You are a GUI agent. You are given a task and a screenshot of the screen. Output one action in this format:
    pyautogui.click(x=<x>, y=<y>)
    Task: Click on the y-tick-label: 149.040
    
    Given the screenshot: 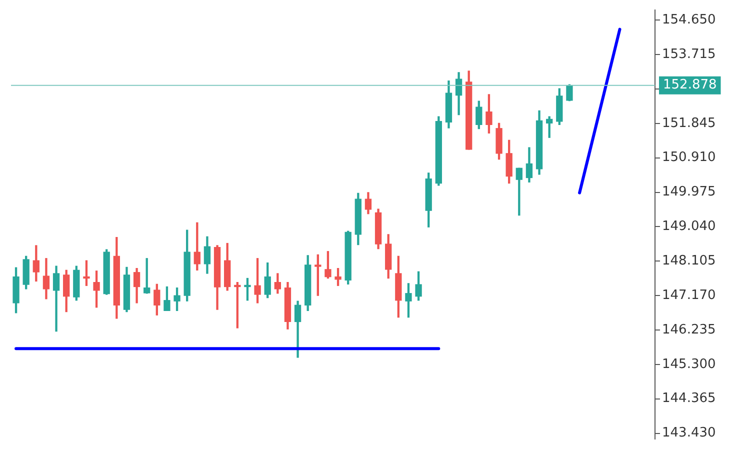 What is the action you would take?
    pyautogui.click(x=689, y=226)
    